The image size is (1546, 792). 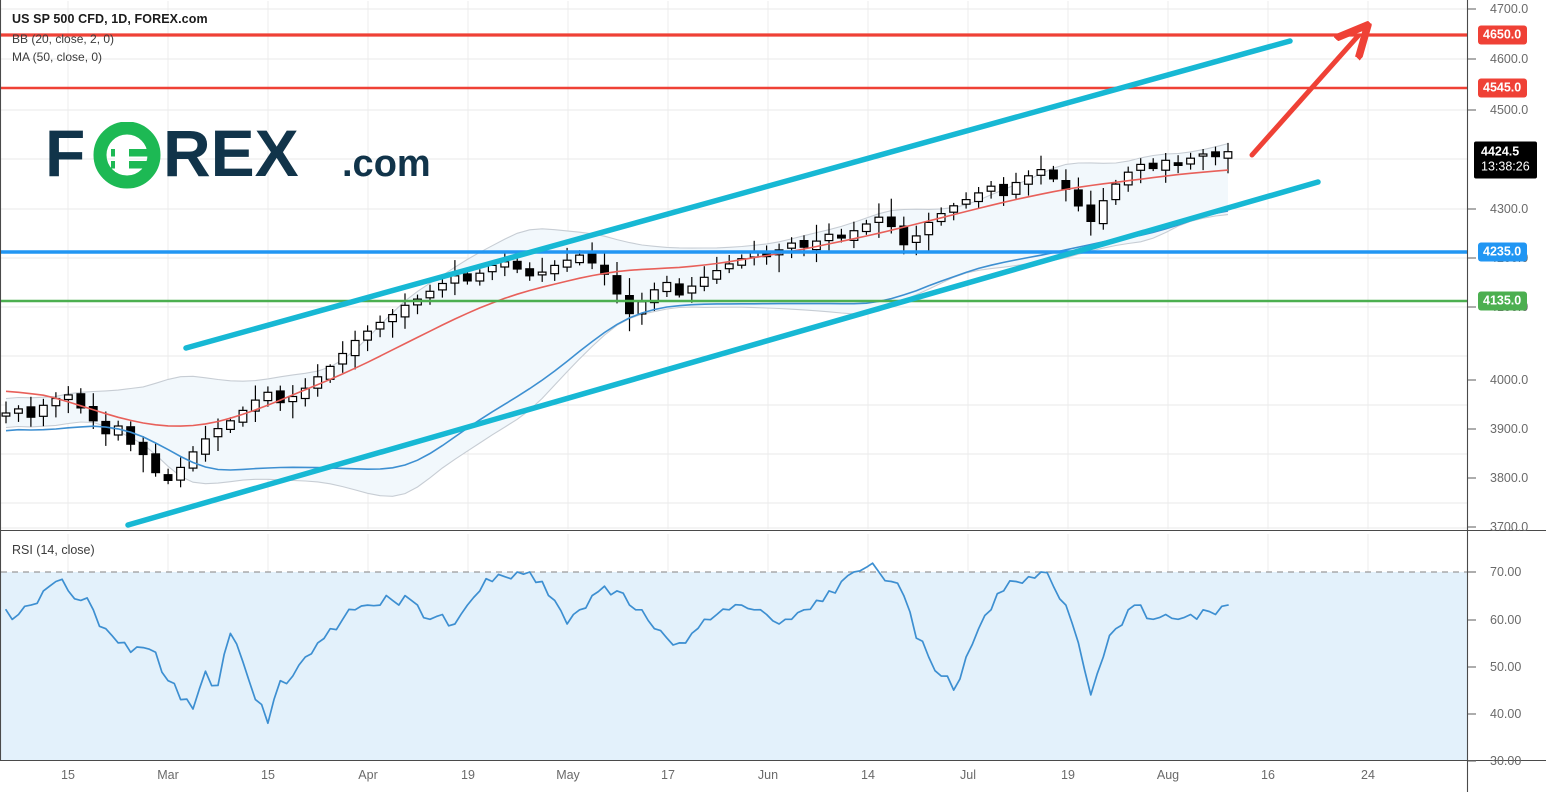 I want to click on price-tick: 4000.0, so click(x=1509, y=380).